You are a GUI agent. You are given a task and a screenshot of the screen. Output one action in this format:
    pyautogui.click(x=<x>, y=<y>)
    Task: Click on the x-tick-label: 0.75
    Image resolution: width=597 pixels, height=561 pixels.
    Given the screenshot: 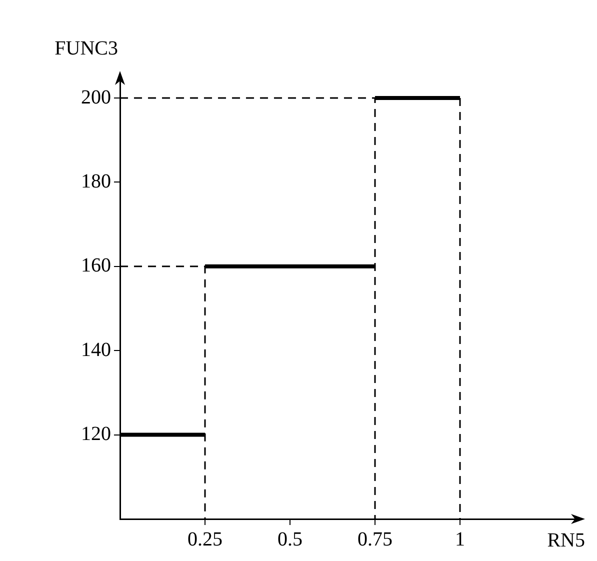 What is the action you would take?
    pyautogui.click(x=375, y=539)
    